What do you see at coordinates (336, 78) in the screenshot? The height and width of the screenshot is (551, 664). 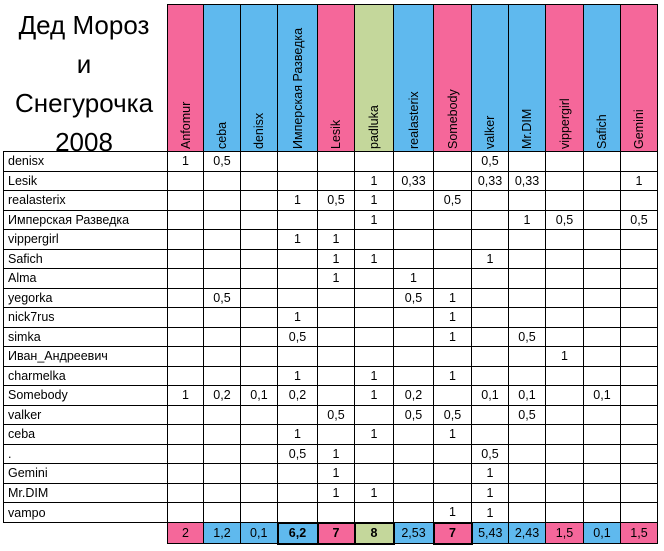 I see `column-header: Lesik` at bounding box center [336, 78].